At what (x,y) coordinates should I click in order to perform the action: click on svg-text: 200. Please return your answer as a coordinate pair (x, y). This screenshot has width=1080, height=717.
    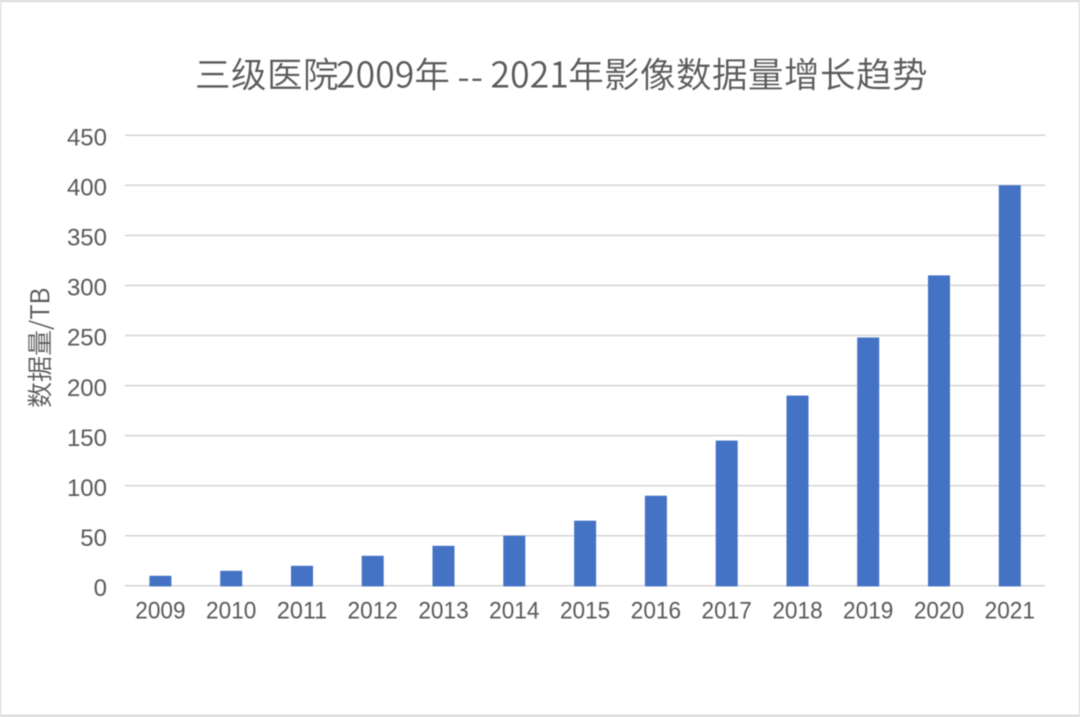
    Looking at the image, I should click on (87, 388).